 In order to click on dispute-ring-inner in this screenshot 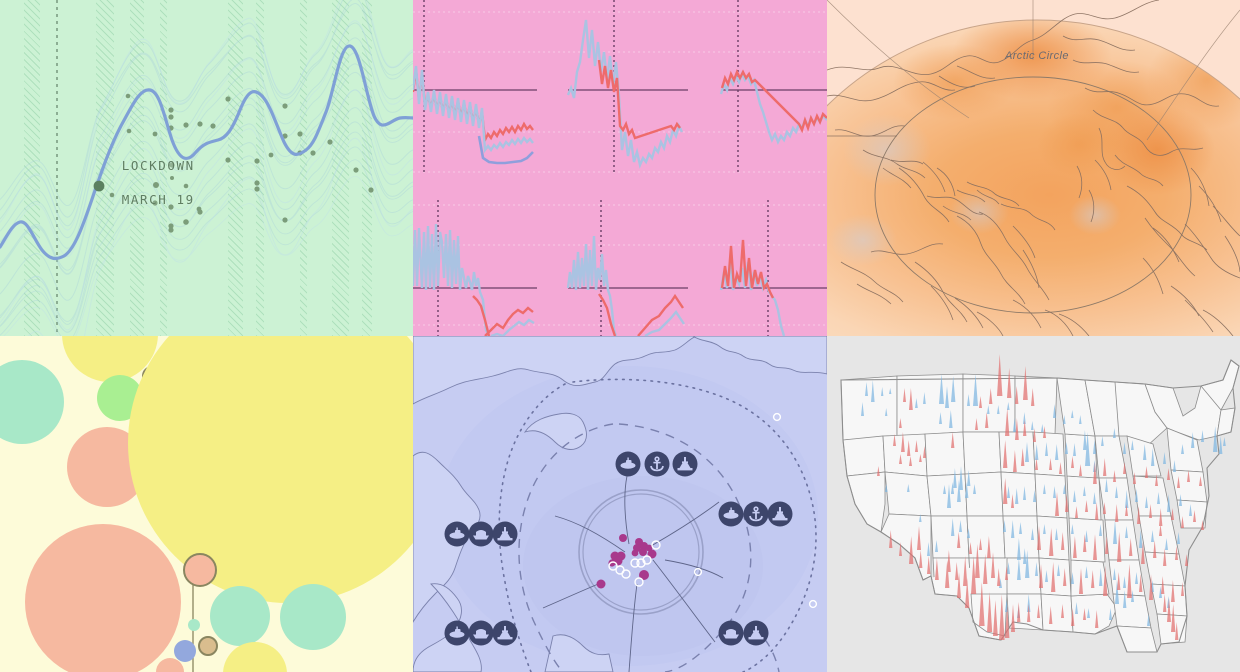, I will do `click(641, 552)`.